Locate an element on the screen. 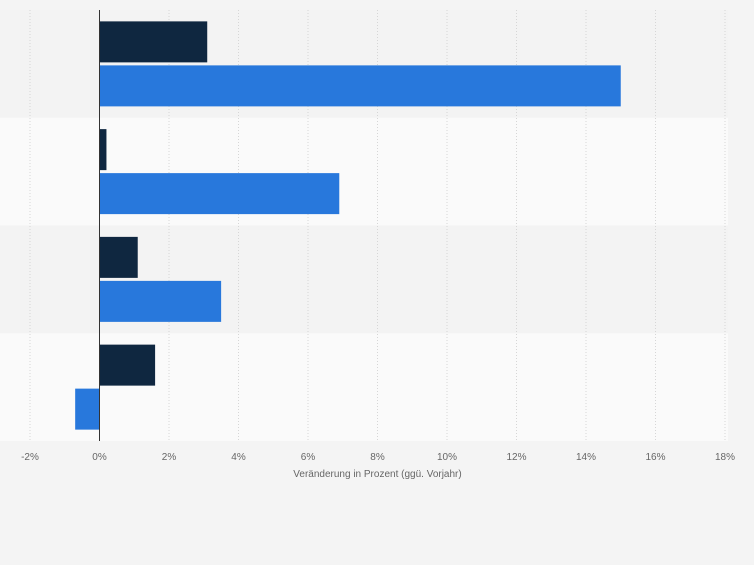 Image resolution: width=754 pixels, height=565 pixels. x-tick-label: 2% is located at coordinates (169, 457).